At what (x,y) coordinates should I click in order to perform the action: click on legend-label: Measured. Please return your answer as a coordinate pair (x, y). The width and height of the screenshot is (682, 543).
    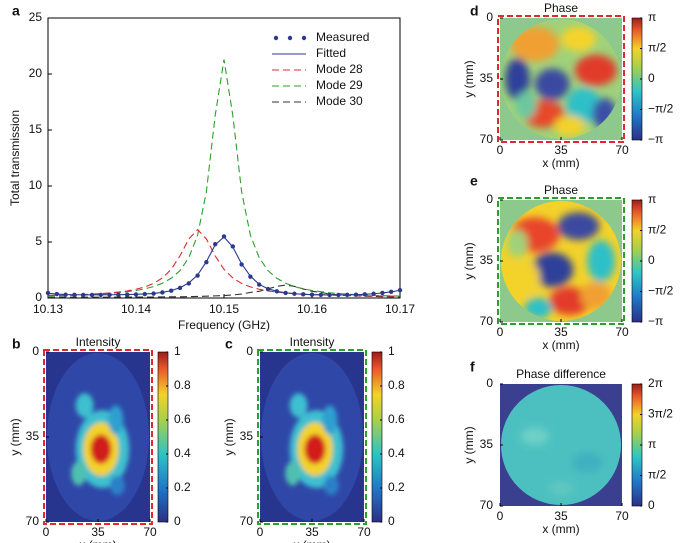
    Looking at the image, I should click on (342, 37).